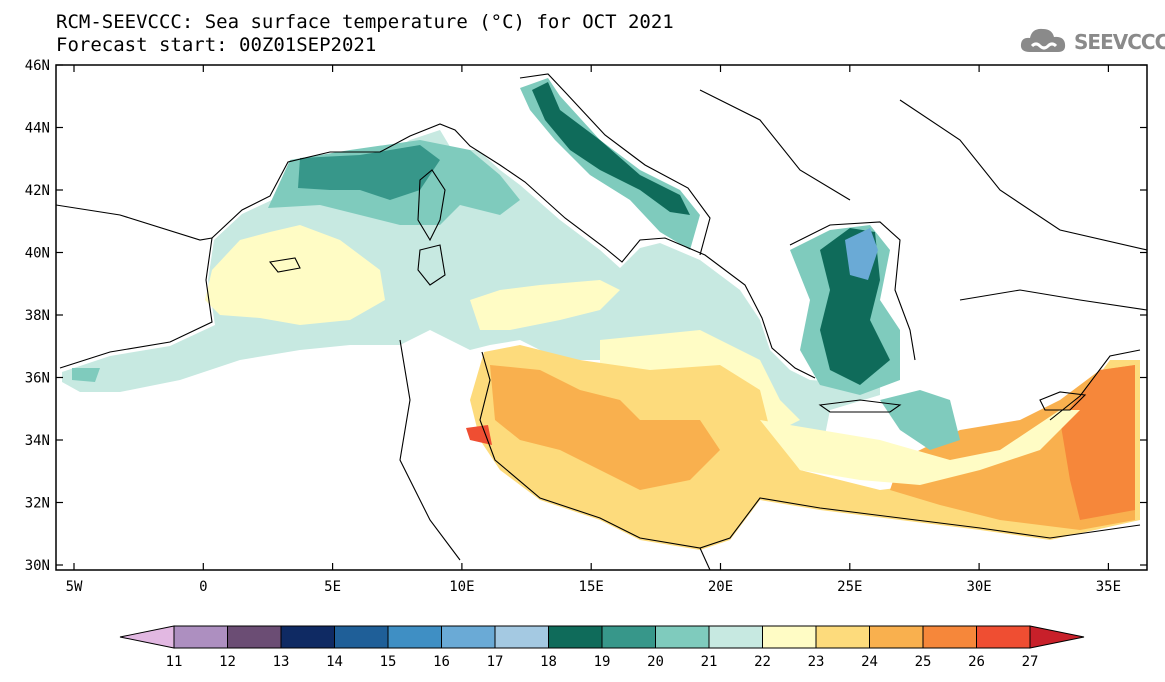  What do you see at coordinates (461, 587) in the screenshot?
I see `lon-label: 10E` at bounding box center [461, 587].